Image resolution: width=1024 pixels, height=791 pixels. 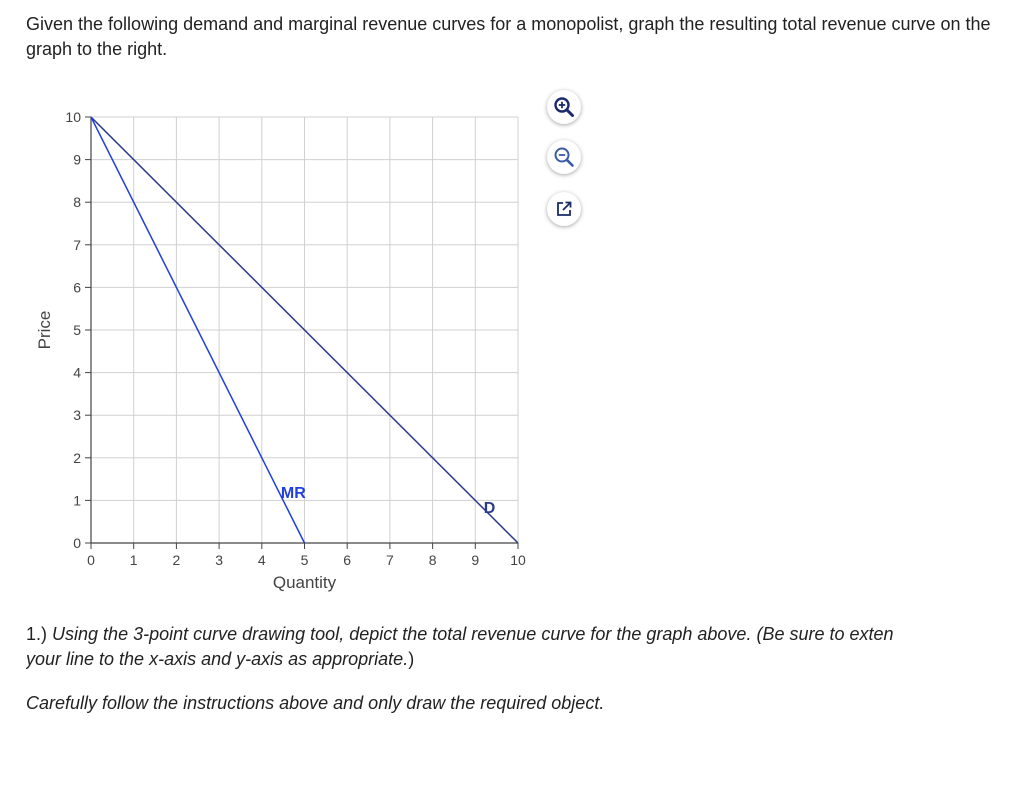 I want to click on x-tick-label: 4, so click(x=262, y=560).